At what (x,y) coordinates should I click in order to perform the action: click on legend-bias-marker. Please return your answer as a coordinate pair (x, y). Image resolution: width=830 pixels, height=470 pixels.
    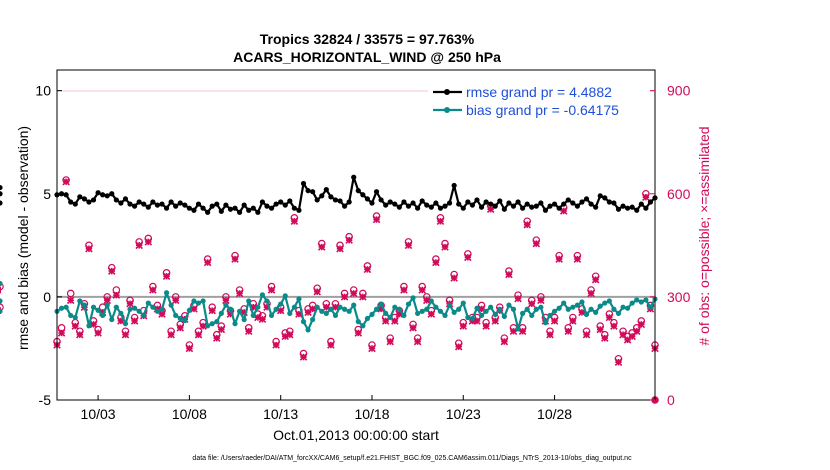
    Looking at the image, I should click on (447, 110).